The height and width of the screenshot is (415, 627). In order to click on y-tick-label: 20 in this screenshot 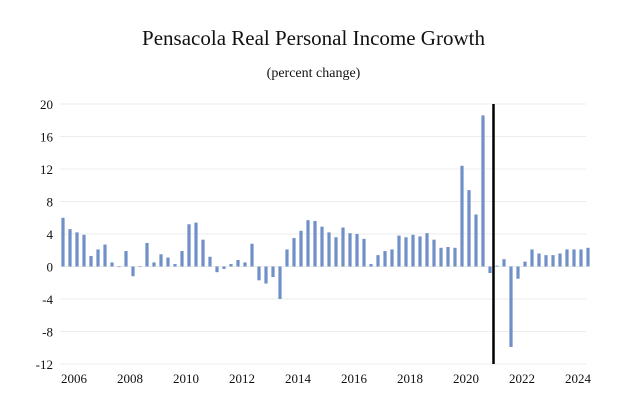, I will do `click(46, 104)`.